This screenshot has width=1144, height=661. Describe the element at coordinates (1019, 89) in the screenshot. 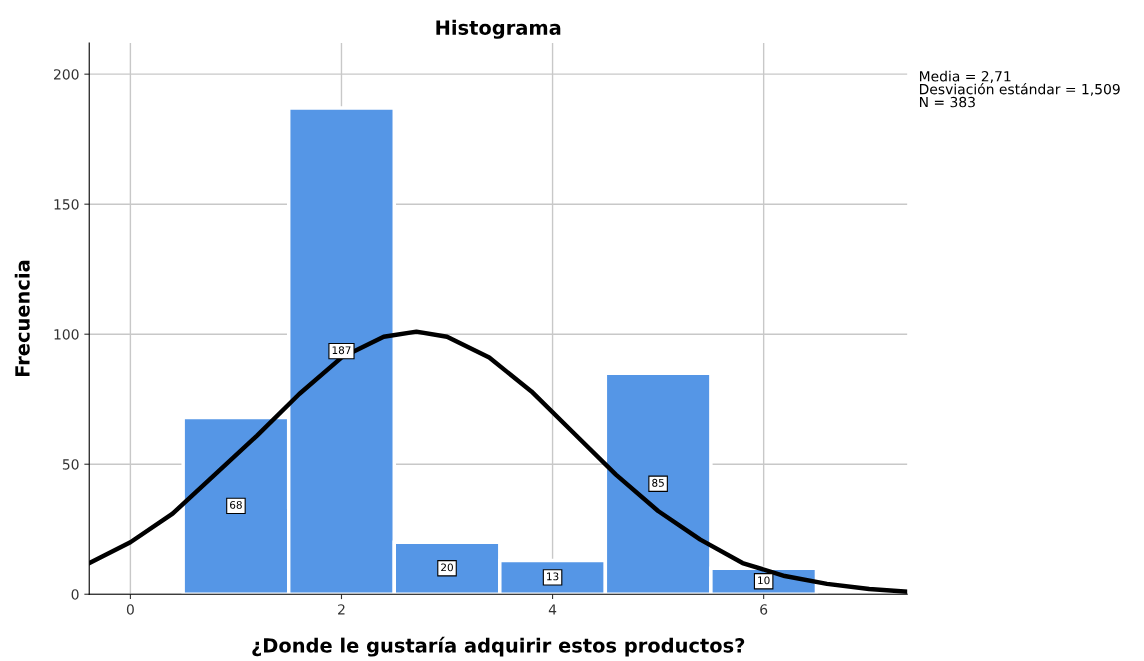

I see `text: Desviación estándar = 1,509` at that location.